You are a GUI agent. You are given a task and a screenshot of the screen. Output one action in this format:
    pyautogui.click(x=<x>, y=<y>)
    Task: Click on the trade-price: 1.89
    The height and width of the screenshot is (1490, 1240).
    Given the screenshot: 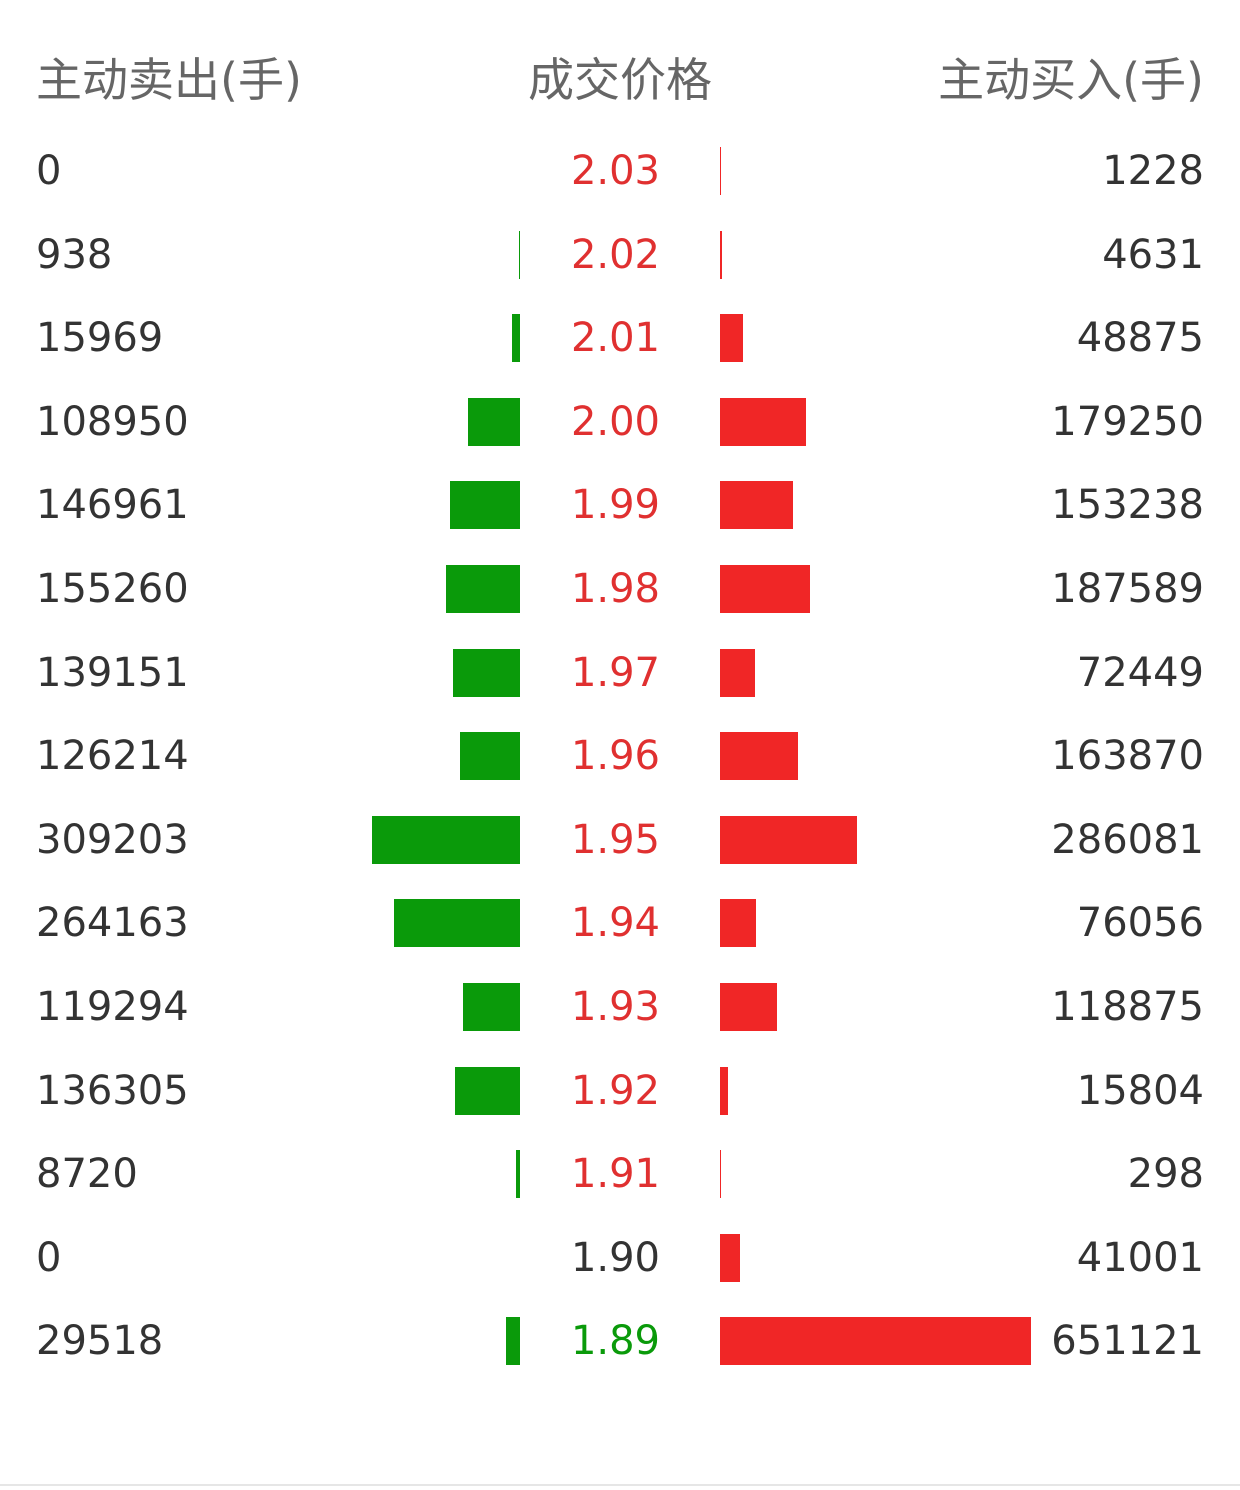 What is the action you would take?
    pyautogui.click(x=615, y=1341)
    